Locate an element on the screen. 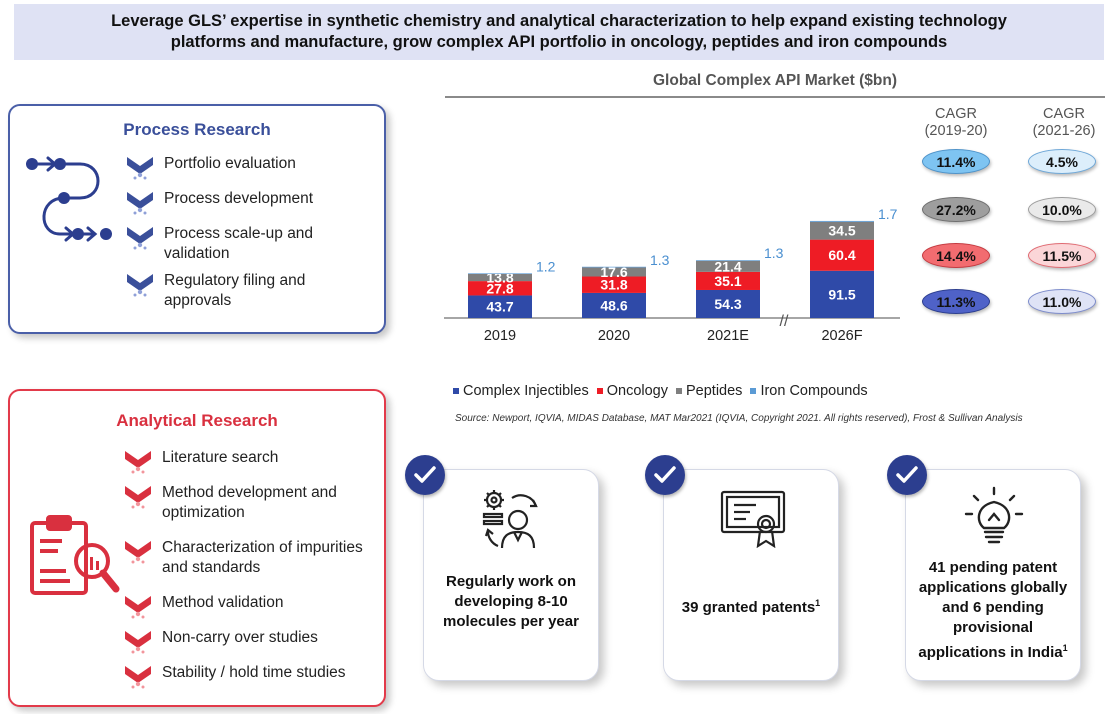 The height and width of the screenshot is (714, 1116). bar-value-label: 91.5 is located at coordinates (841, 294).